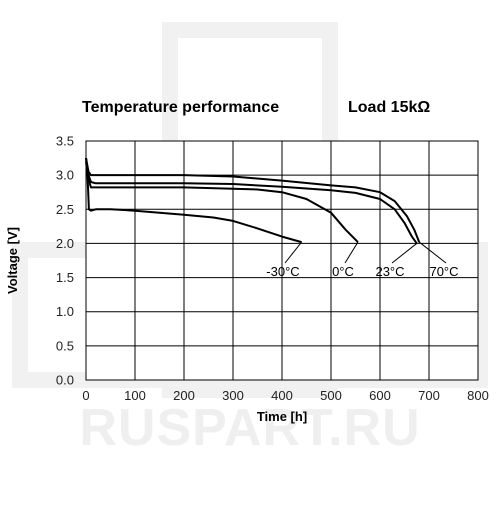 This screenshot has width=500, height=505. I want to click on y-axis-title: Voltage [V], so click(12, 260).